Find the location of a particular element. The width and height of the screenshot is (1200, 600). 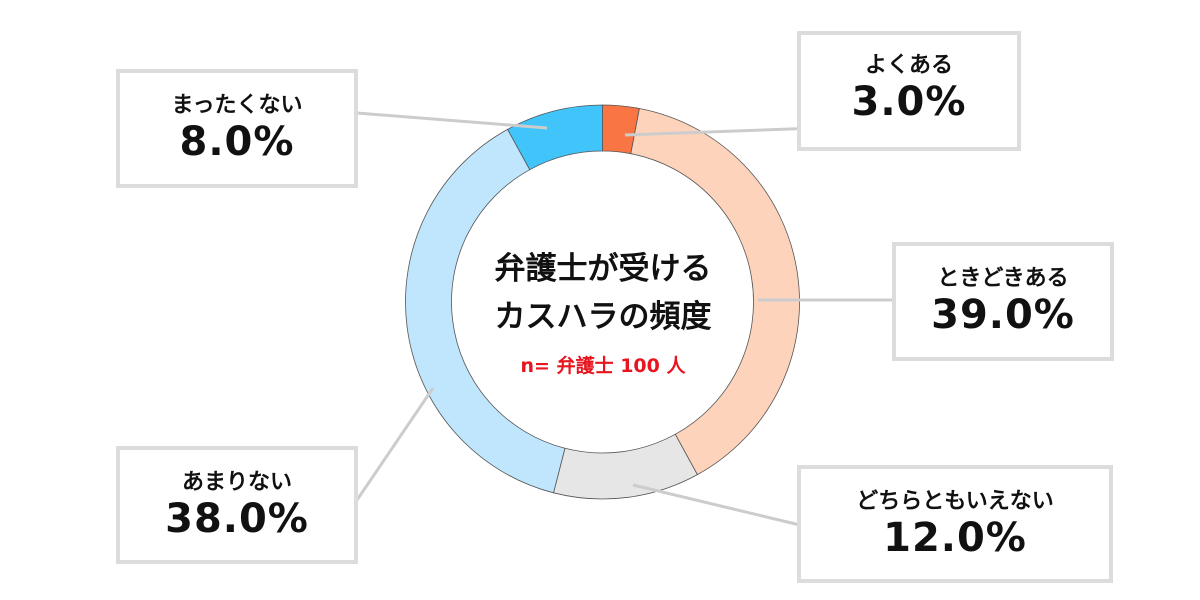

category-label: ときどきある is located at coordinates (1003, 278).